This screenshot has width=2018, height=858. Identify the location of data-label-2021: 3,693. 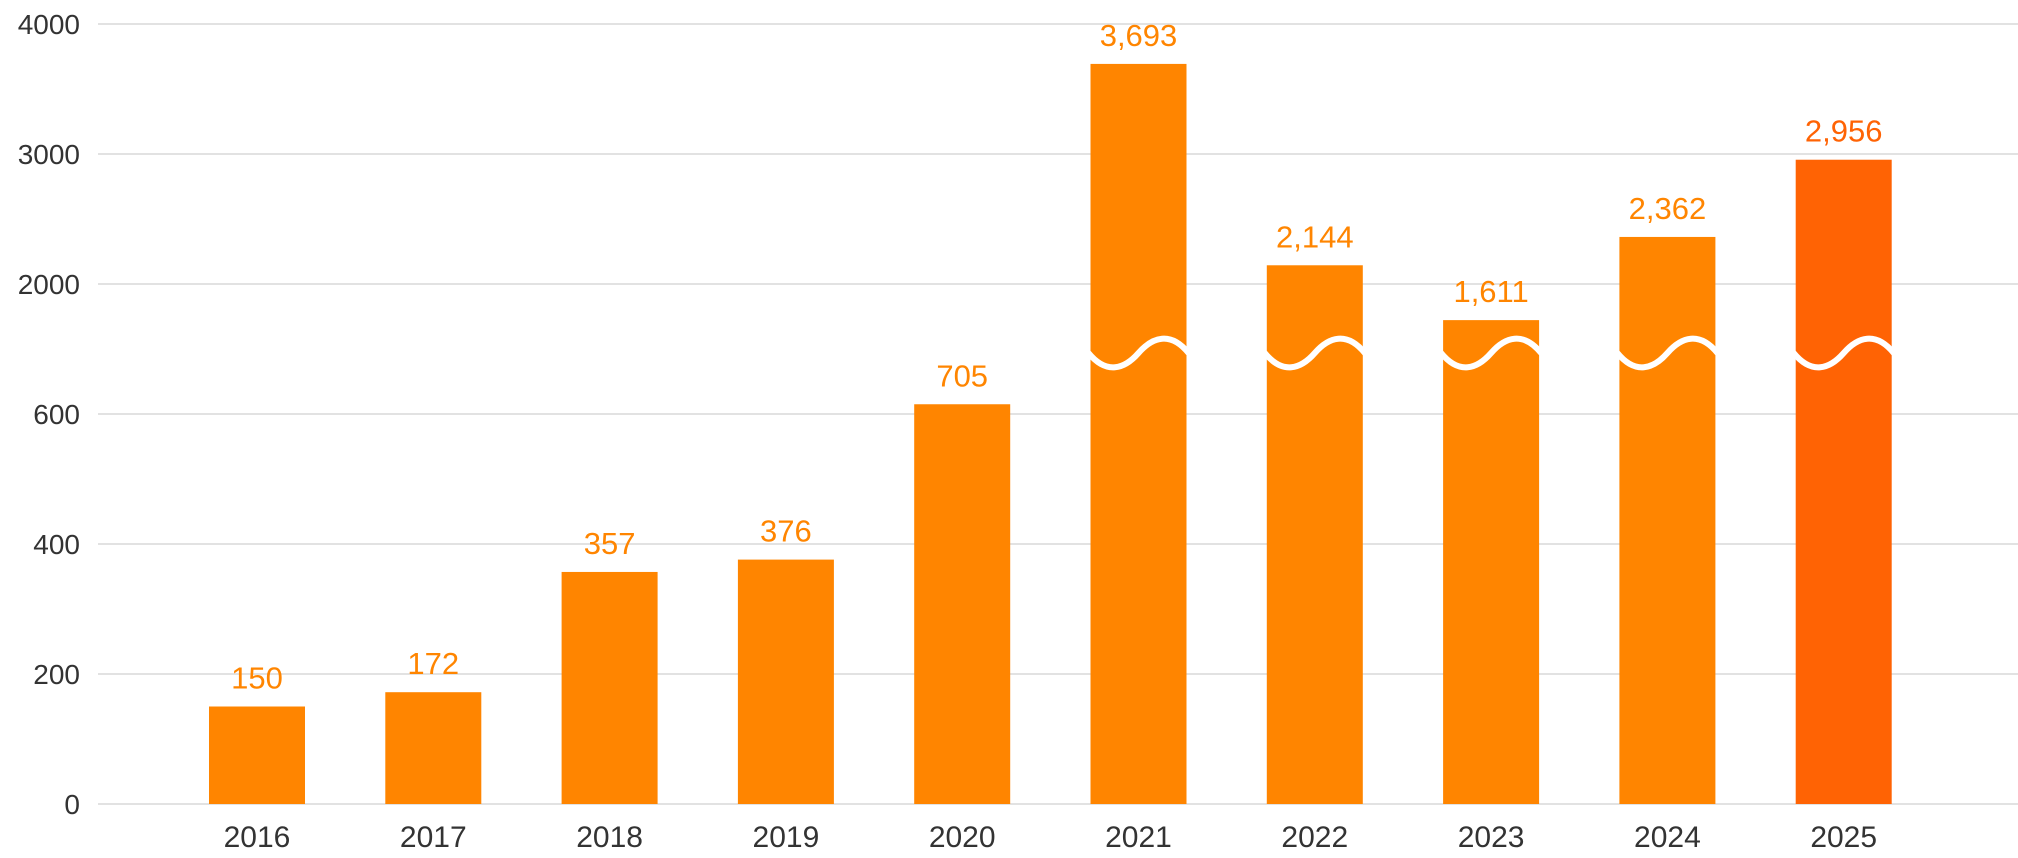
(1139, 35).